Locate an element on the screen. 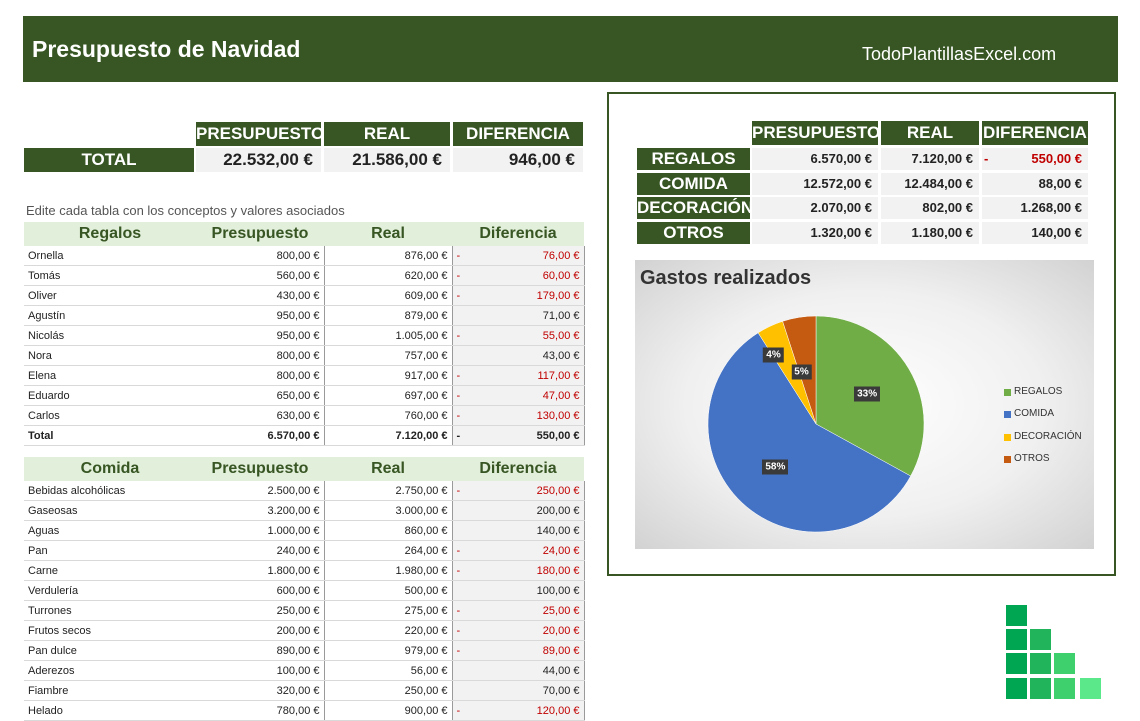  summary-real: 7.120,00 € is located at coordinates (930, 159).